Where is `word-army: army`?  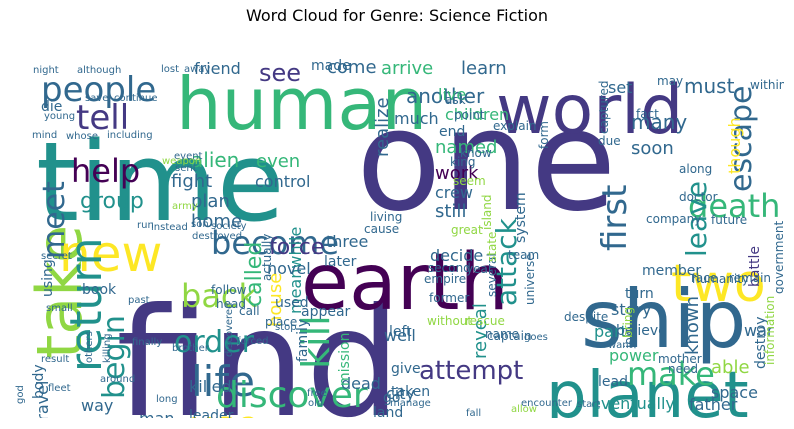
word-army: army is located at coordinates (185, 206).